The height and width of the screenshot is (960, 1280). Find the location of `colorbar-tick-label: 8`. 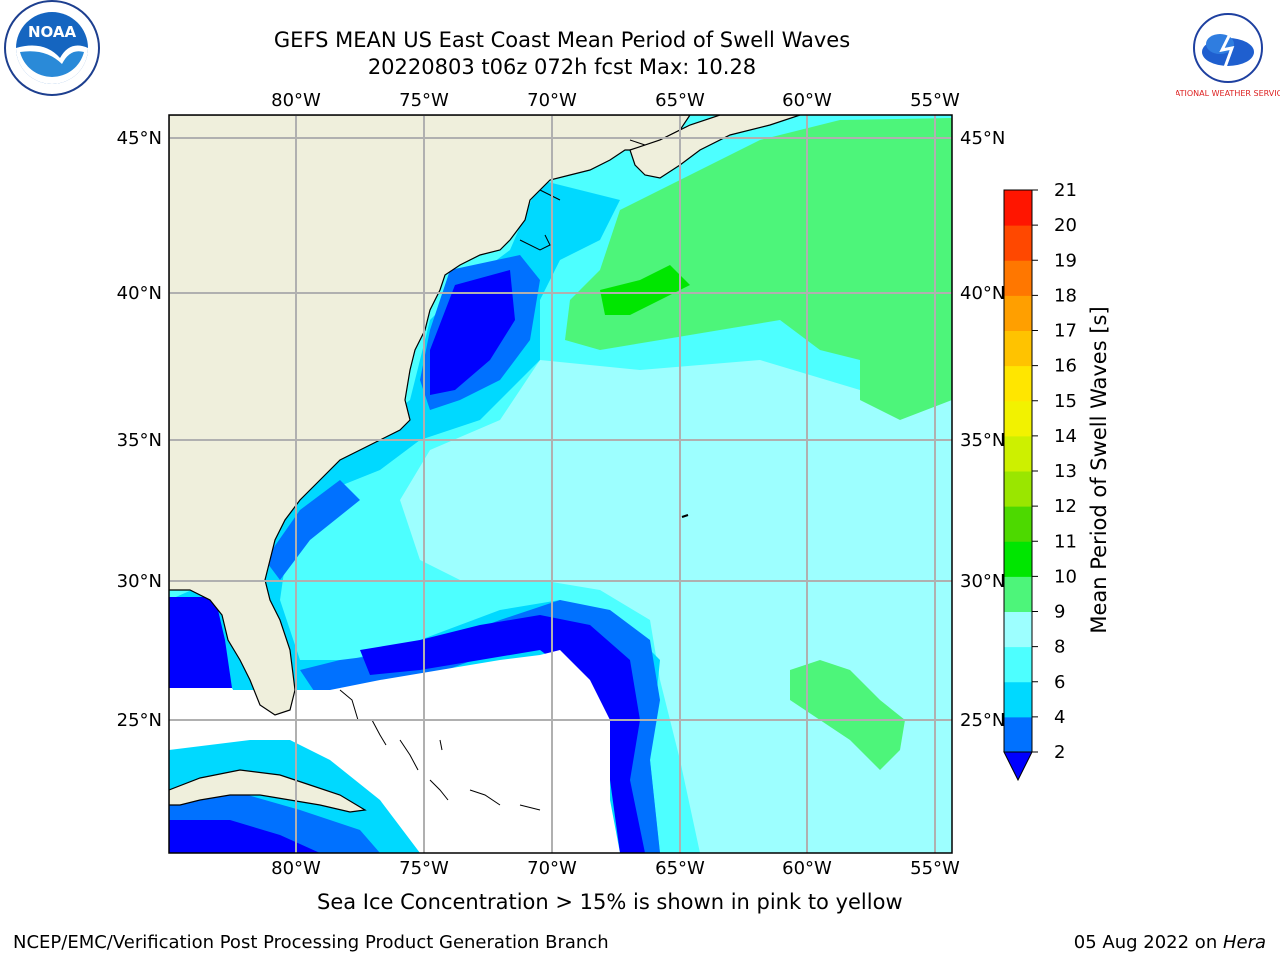

colorbar-tick-label: 8 is located at coordinates (1059, 647).